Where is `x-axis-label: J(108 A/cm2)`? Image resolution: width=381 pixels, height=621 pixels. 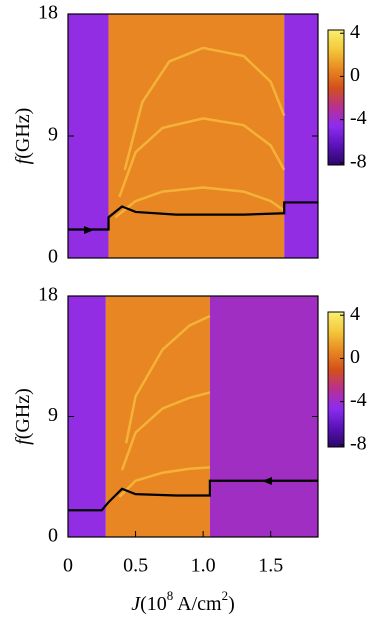 x-axis-label: J(108 A/cm2) is located at coordinates (183, 601).